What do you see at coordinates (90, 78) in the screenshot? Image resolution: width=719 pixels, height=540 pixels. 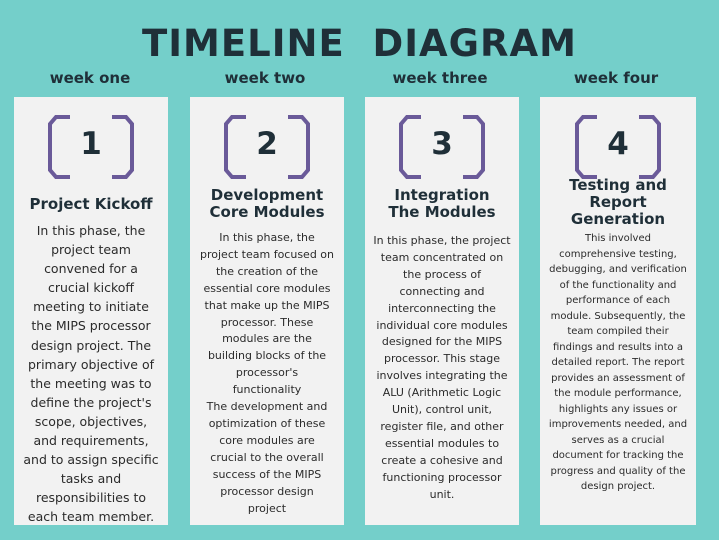 I see `week-label-1: week one` at bounding box center [90, 78].